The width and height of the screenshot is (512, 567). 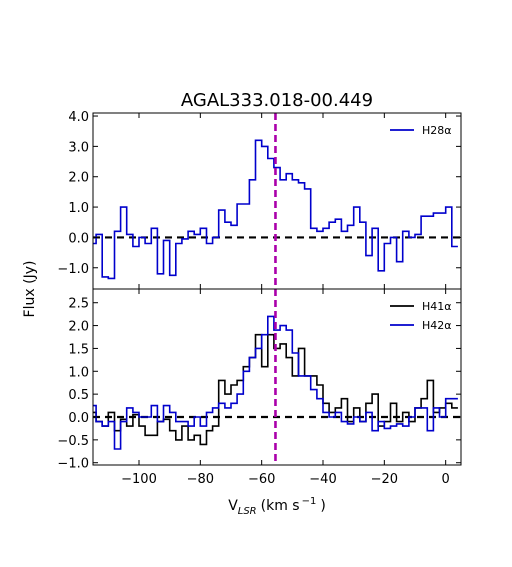 What do you see at coordinates (30, 289) in the screenshot?
I see `y-axis-label: Flux (Jy)` at bounding box center [30, 289].